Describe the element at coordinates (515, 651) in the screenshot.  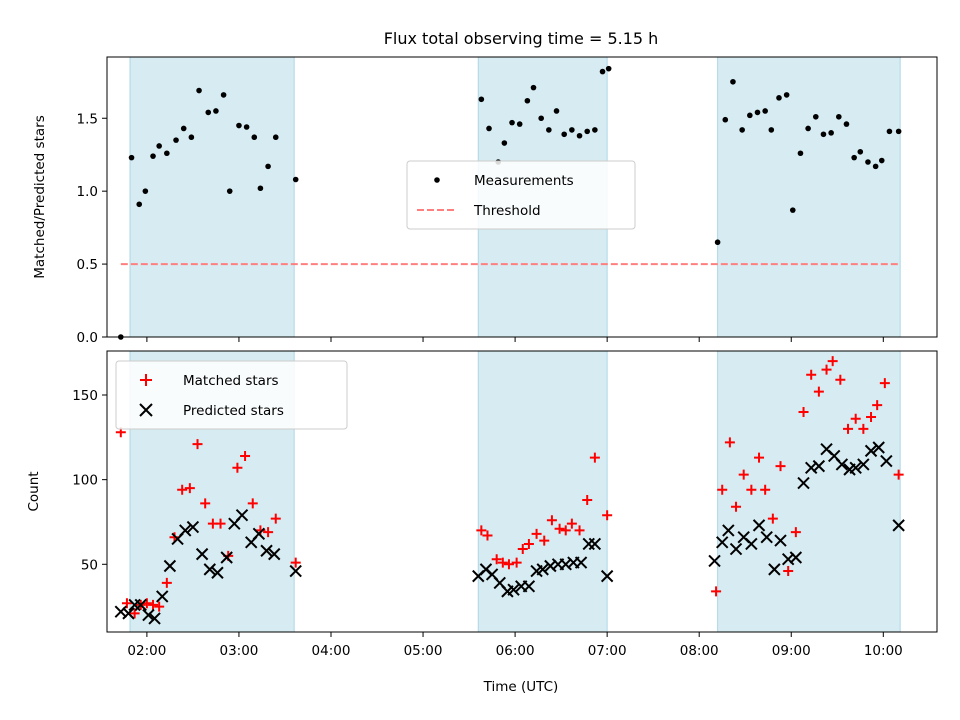
I see `x-tick-label: 06:00` at that location.